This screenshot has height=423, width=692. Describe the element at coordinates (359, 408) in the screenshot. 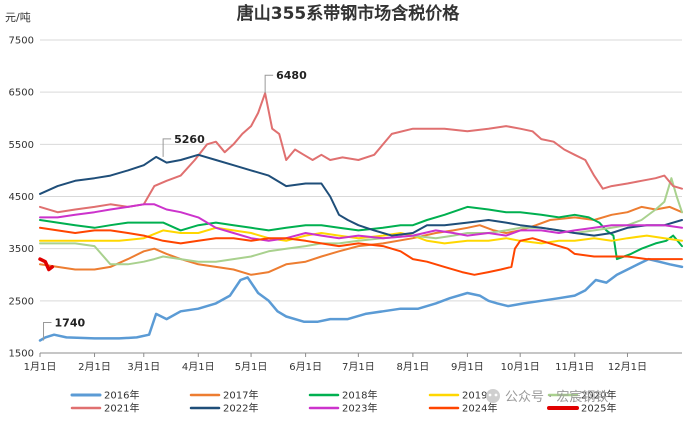

I see `legend-label: 2023年` at that location.